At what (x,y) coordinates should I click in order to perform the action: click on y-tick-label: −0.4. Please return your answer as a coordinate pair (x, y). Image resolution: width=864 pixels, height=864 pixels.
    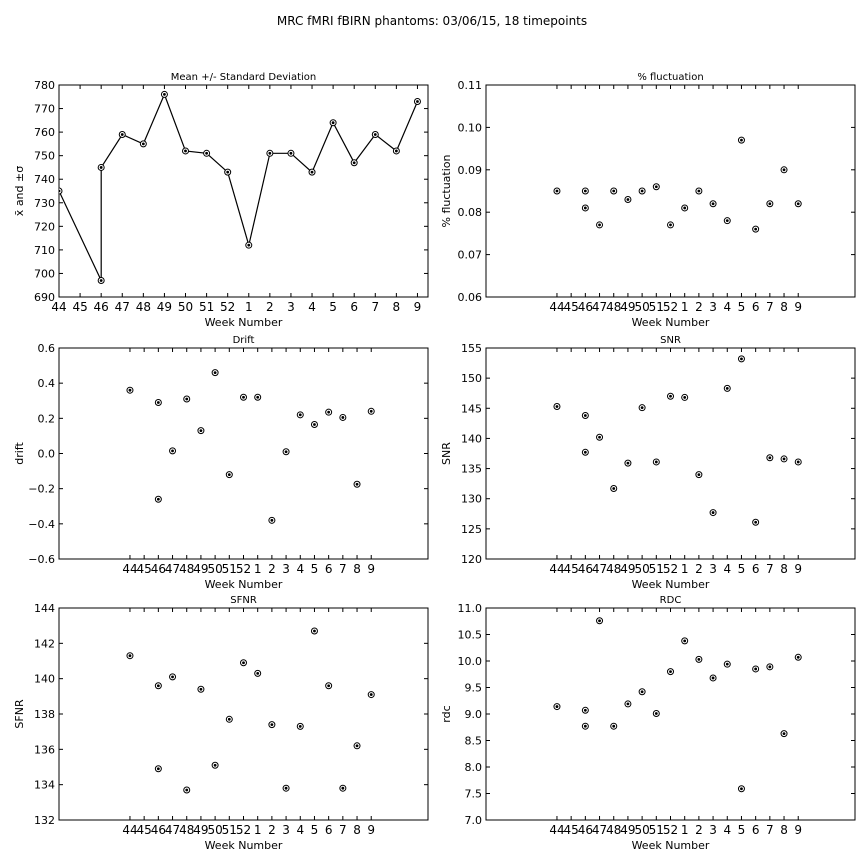
    Looking at the image, I should click on (41, 524).